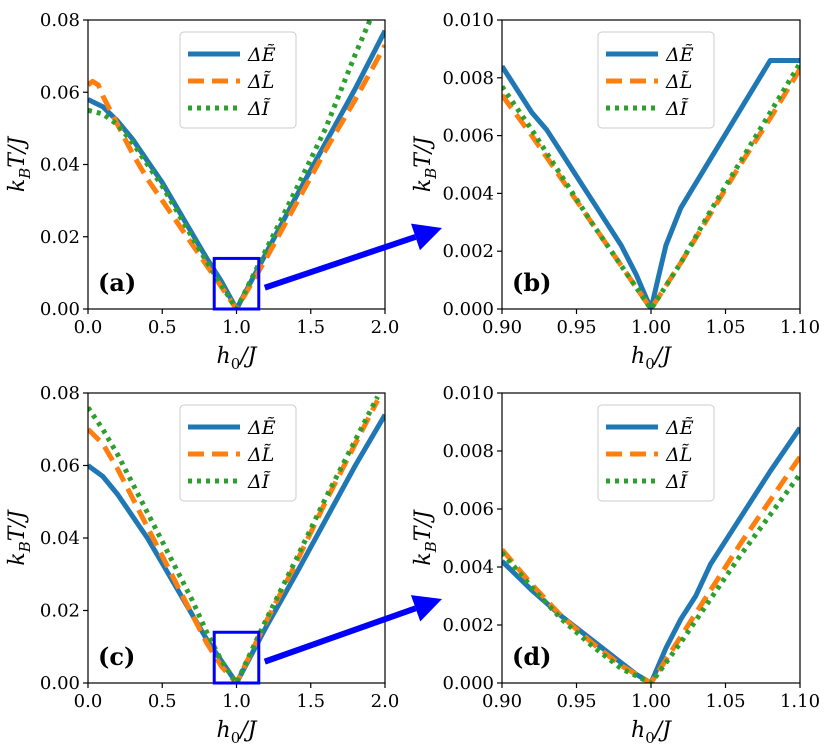 The image size is (830, 755). Describe the element at coordinates (116, 656) in the screenshot. I see `panel-label: (c)` at that location.